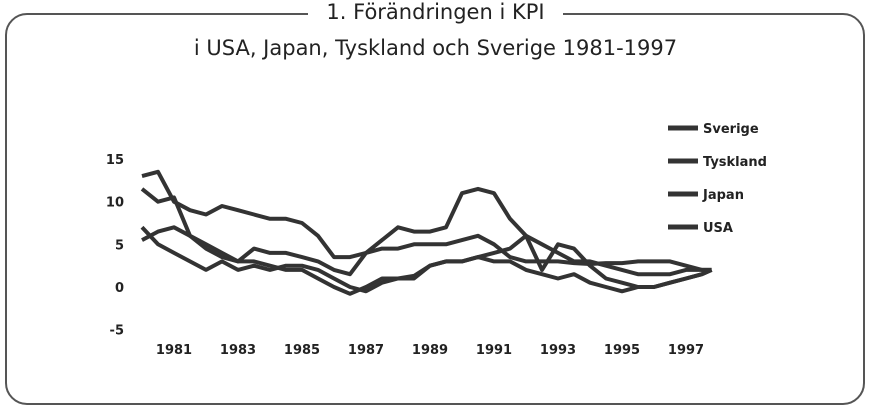  What do you see at coordinates (426, 259) in the screenshot?
I see `series-line-japan` at bounding box center [426, 259].